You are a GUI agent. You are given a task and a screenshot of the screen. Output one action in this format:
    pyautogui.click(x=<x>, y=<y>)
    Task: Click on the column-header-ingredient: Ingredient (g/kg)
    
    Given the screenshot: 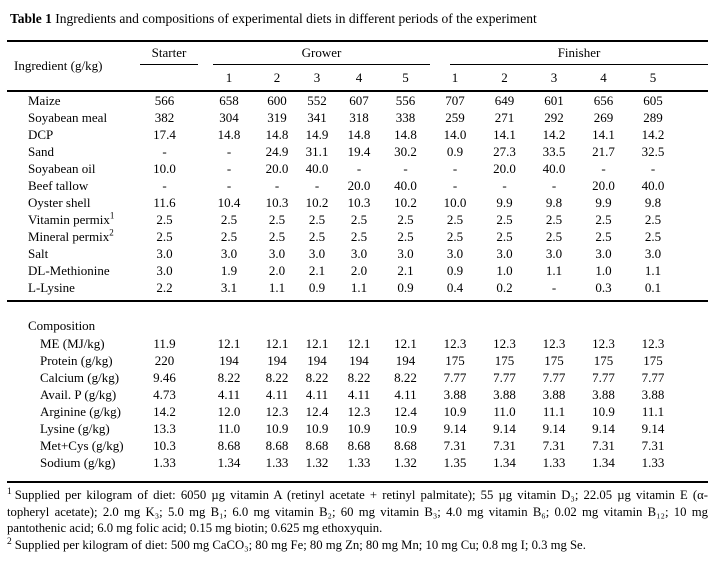 What is the action you would take?
    pyautogui.click(x=58, y=65)
    